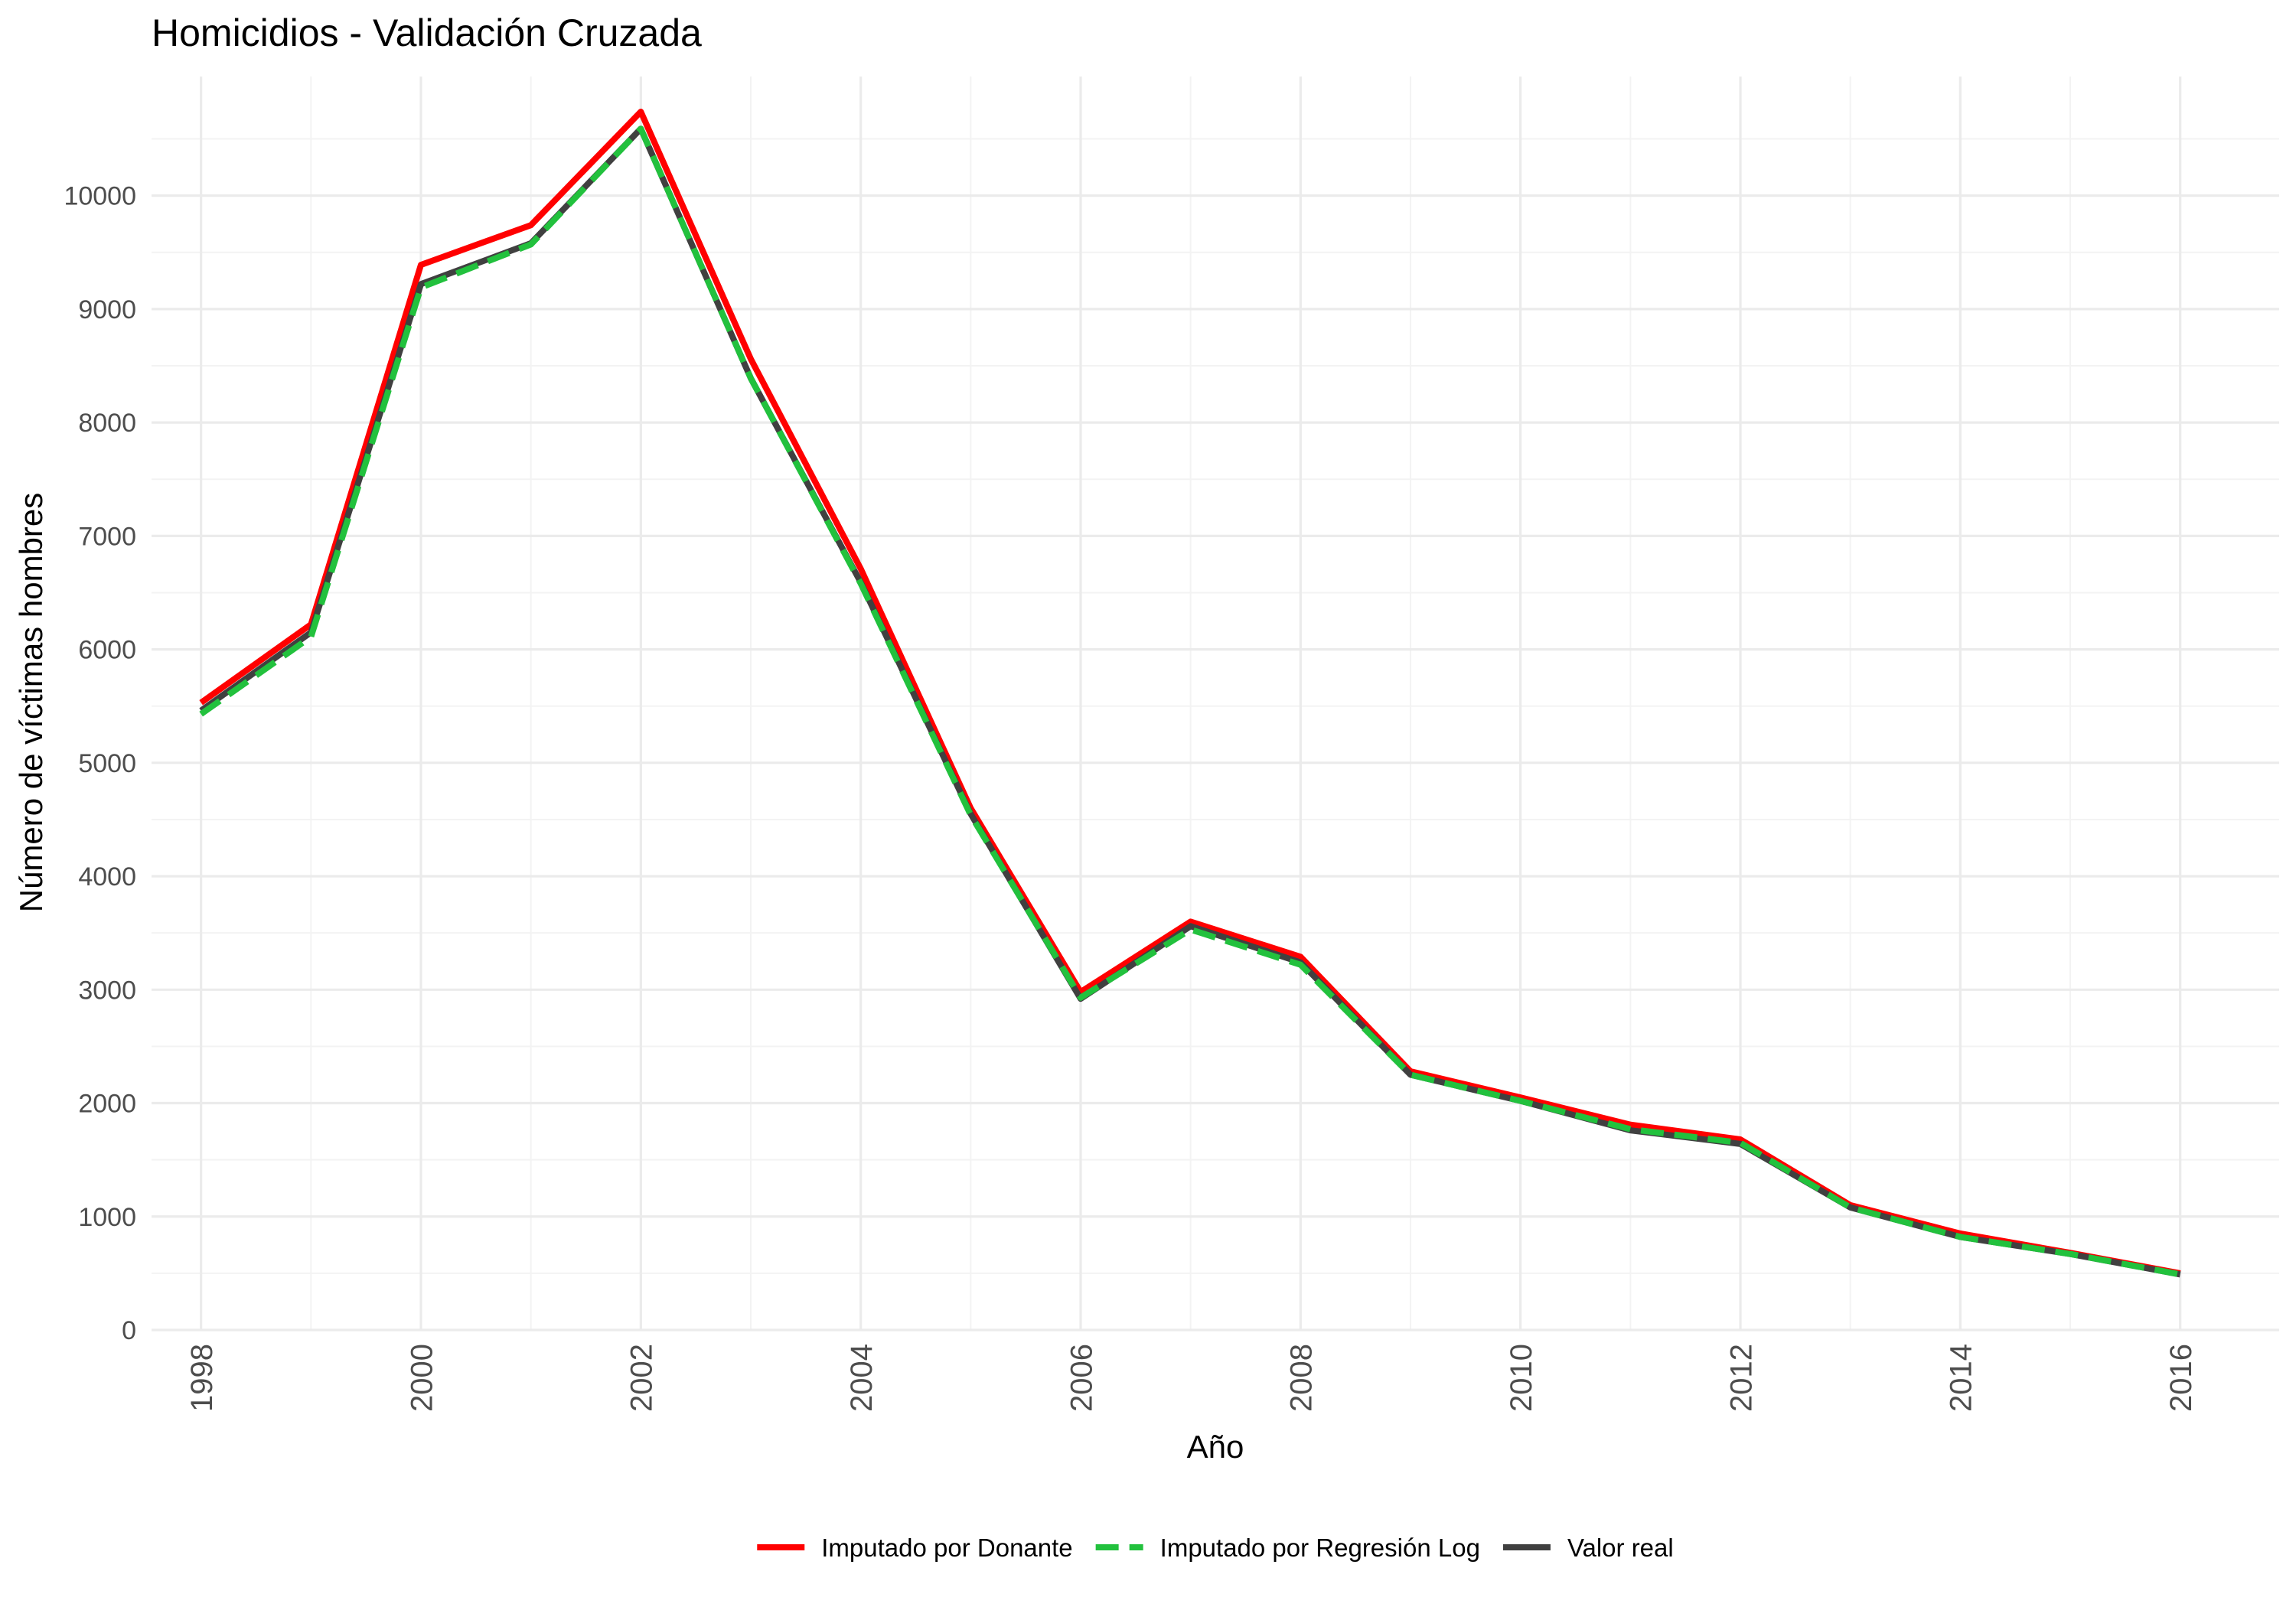 The width and height of the screenshot is (2296, 1607). What do you see at coordinates (107, 763) in the screenshot?
I see `y-tick-label: 5000` at bounding box center [107, 763].